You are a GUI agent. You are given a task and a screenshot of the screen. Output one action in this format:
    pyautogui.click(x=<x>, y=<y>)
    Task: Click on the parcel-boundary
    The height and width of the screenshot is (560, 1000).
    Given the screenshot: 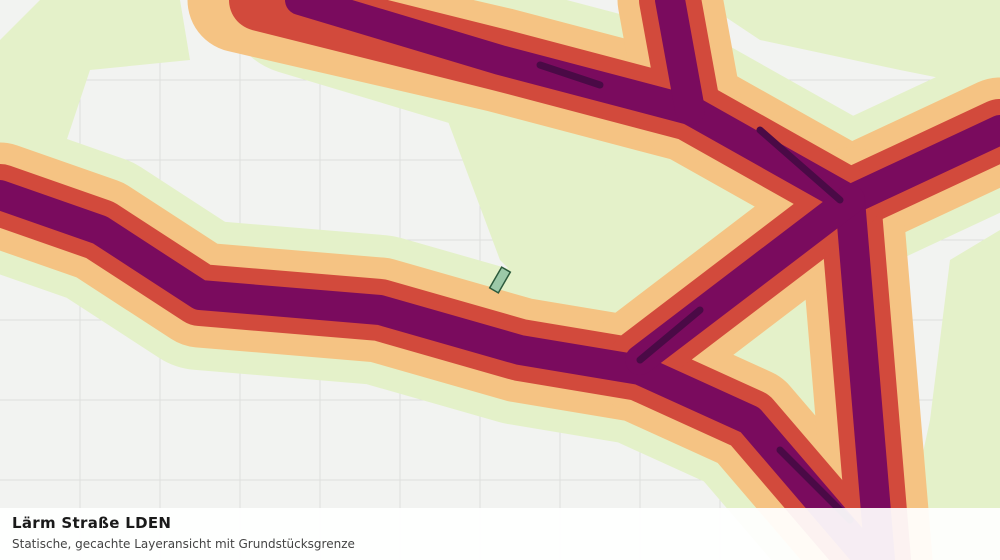 What is the action you would take?
    pyautogui.click(x=500, y=280)
    